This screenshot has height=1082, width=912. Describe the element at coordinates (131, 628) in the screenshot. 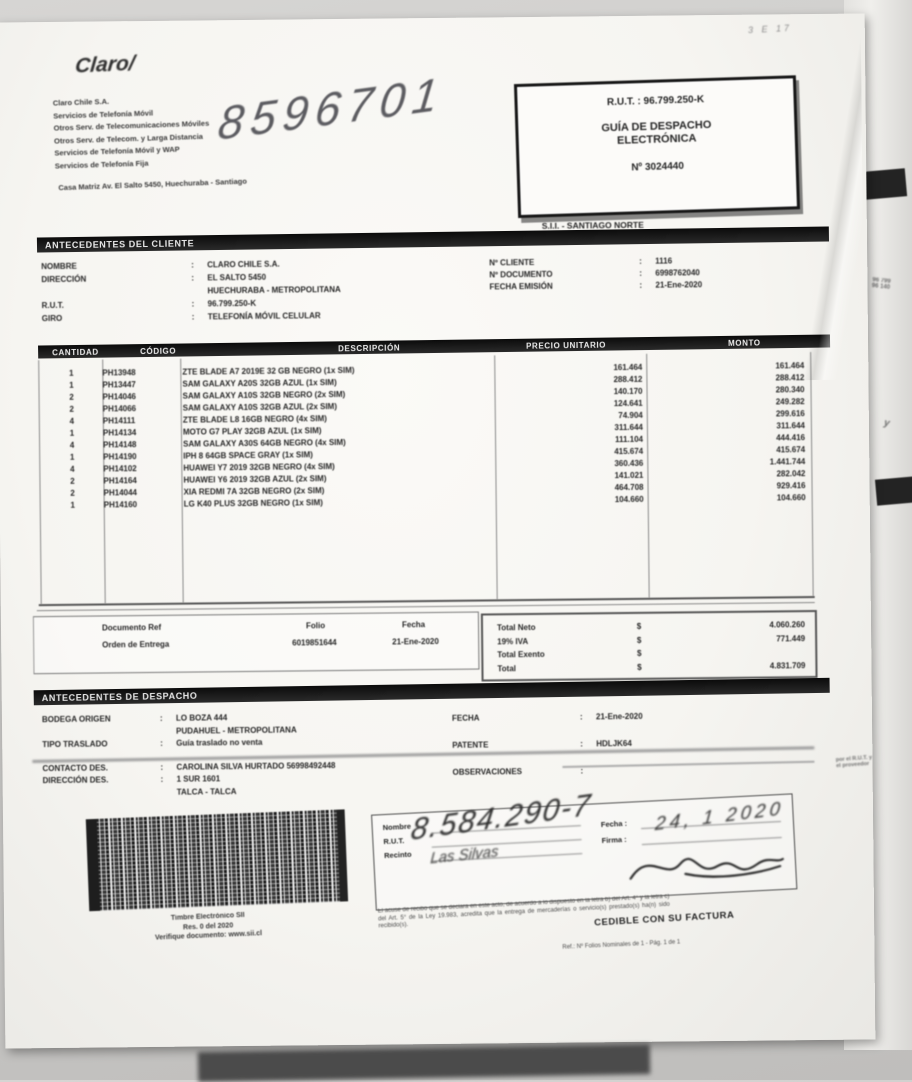

I see `ref-header: Documento Ref` at that location.